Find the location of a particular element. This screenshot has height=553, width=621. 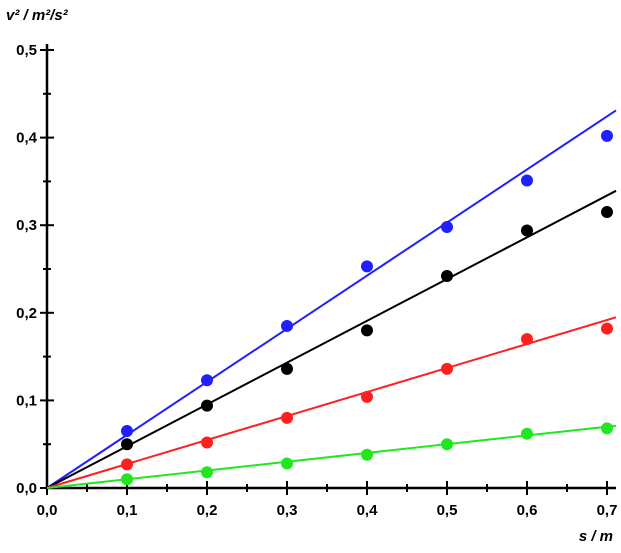

y-tick-label: 0,1 is located at coordinates (26, 400).